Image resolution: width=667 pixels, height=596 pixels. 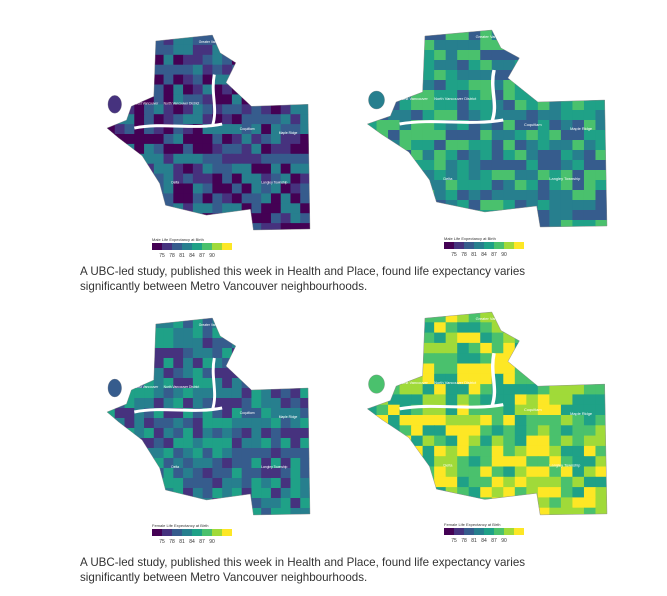 I want to click on place-label: Maple Ridge, so click(x=288, y=417).